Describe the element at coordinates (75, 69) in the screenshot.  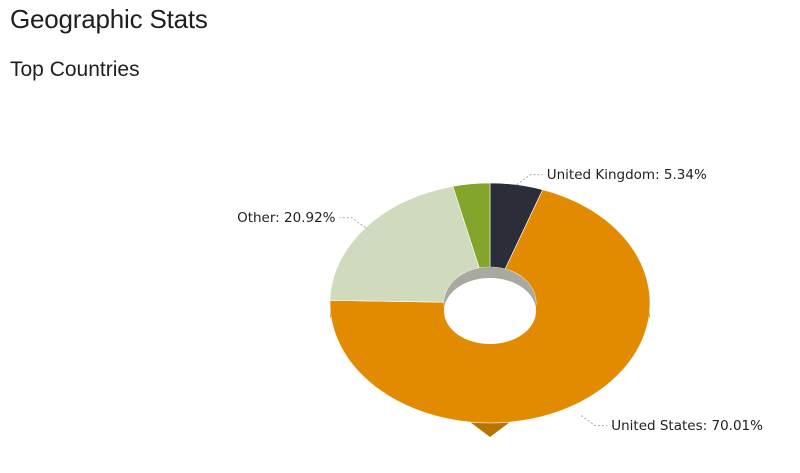
I see `section-title: Top Countries` at that location.